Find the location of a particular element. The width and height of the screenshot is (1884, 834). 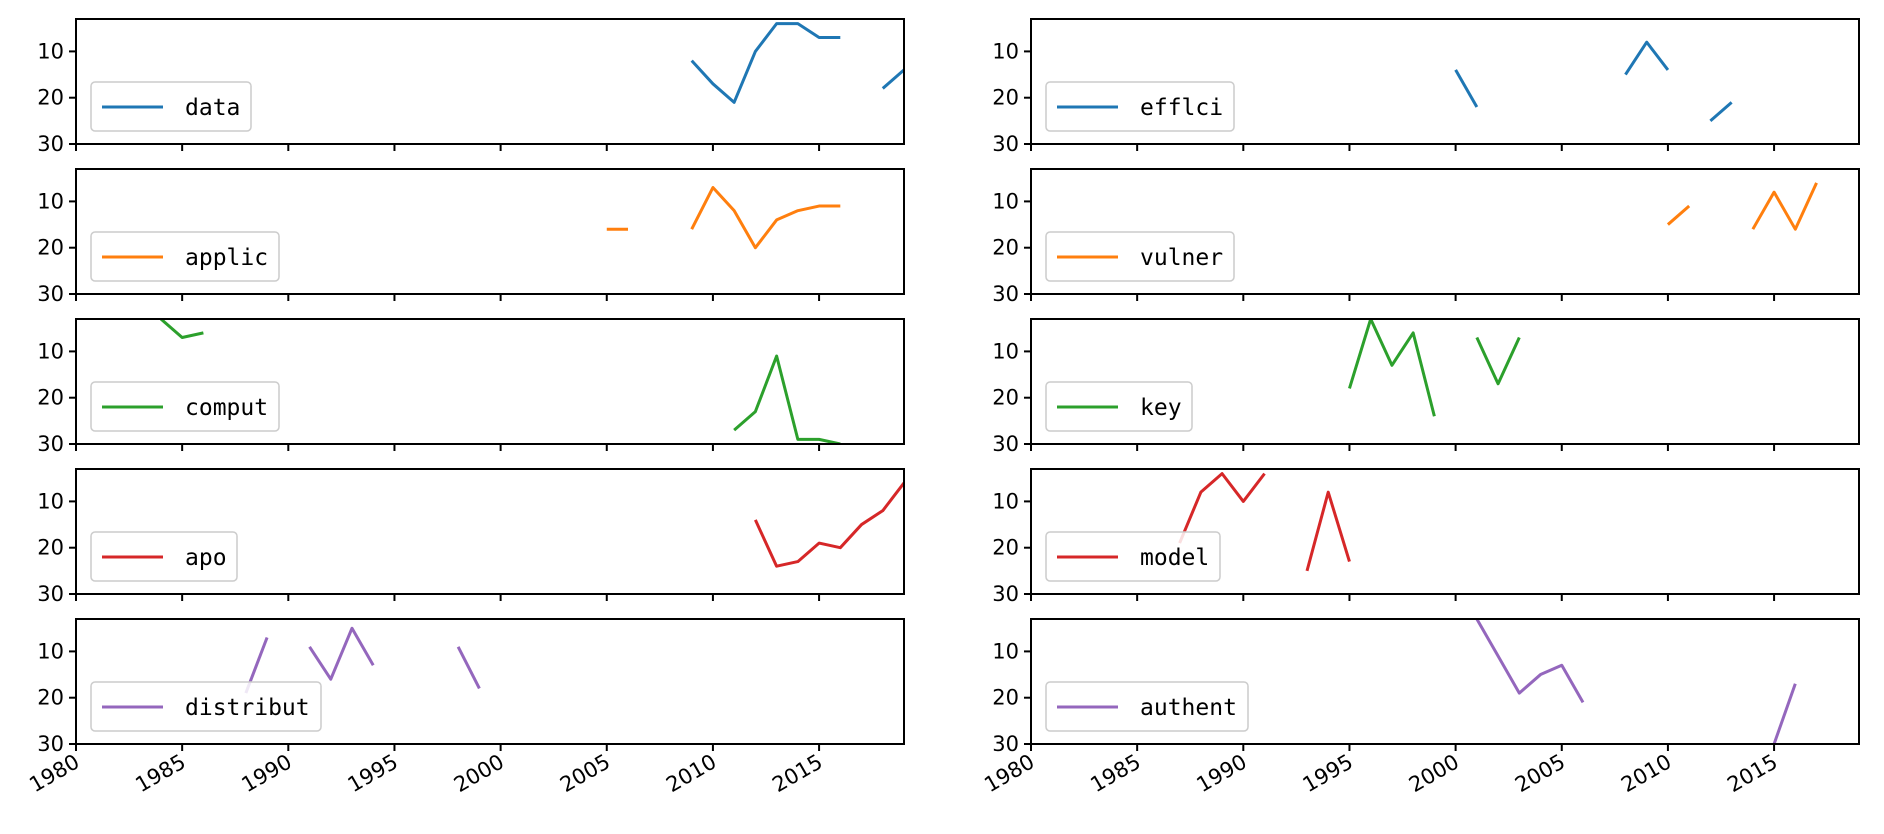

legend: data is located at coordinates (171, 106).